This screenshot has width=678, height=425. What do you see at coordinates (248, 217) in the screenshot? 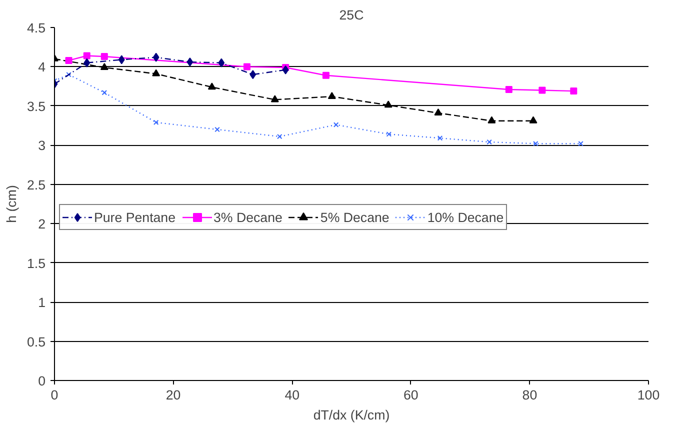
I see `legend-label: 3% Decane` at bounding box center [248, 217].